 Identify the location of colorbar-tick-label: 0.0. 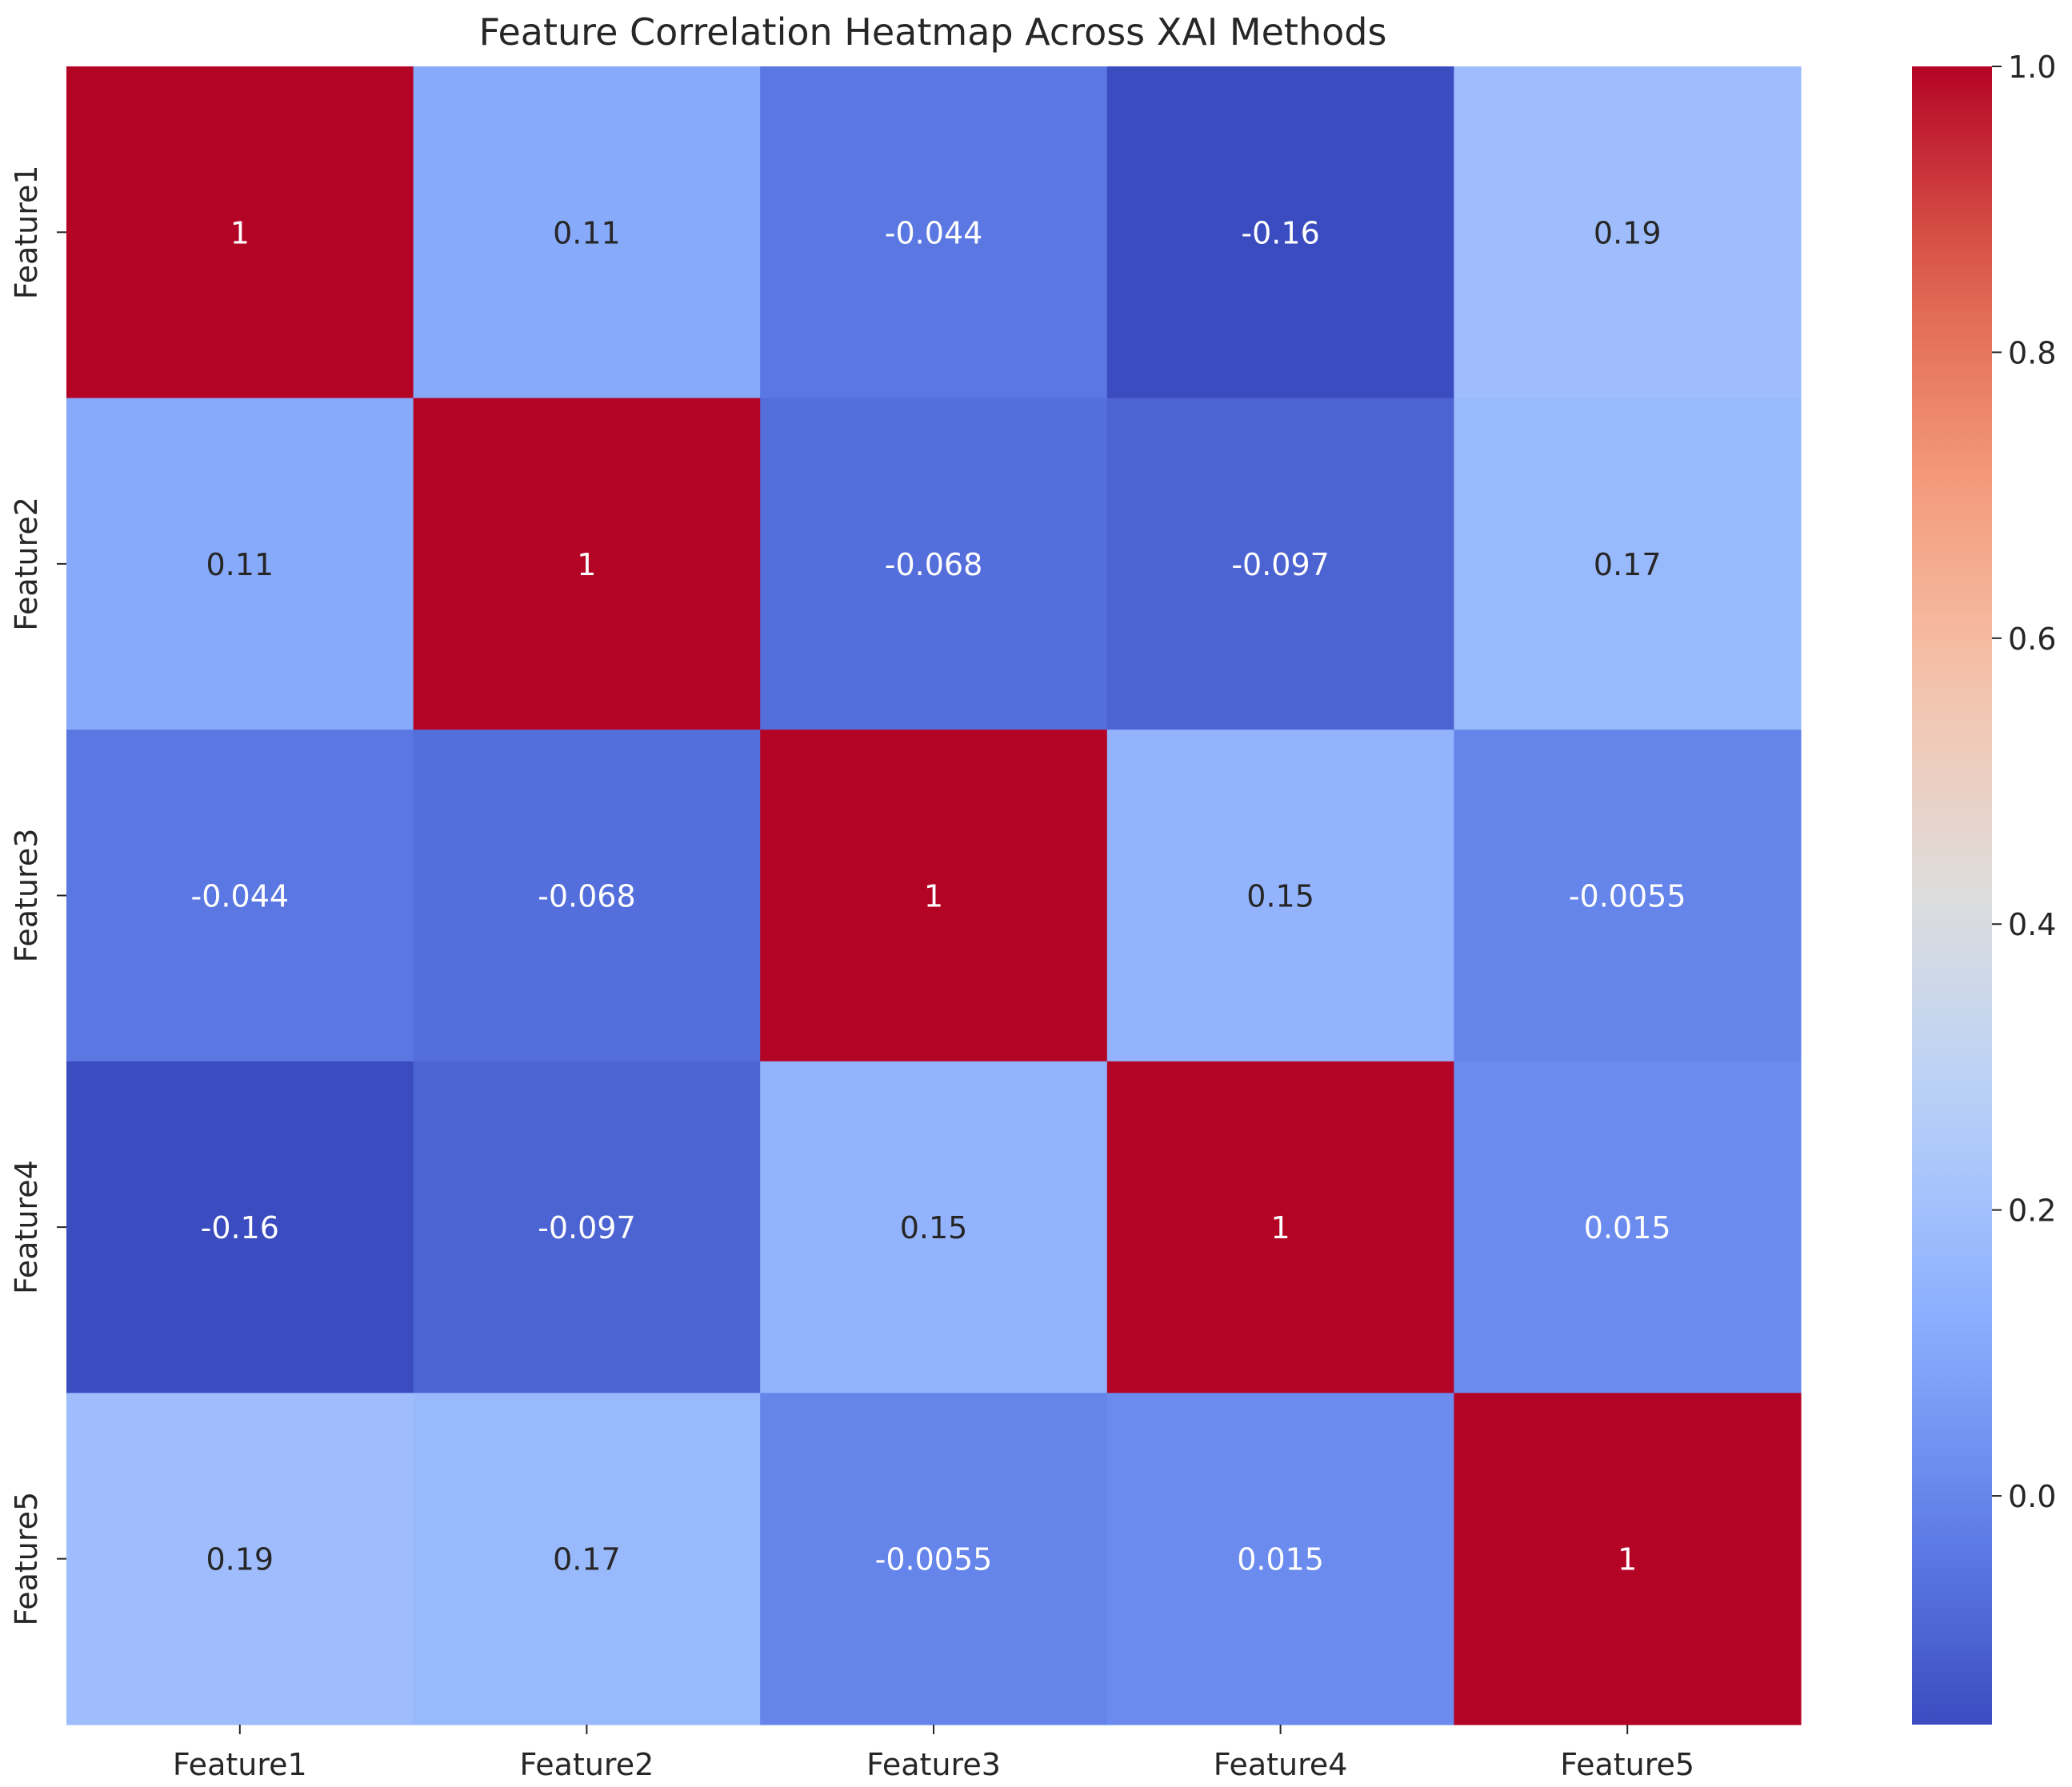
(2032, 1497).